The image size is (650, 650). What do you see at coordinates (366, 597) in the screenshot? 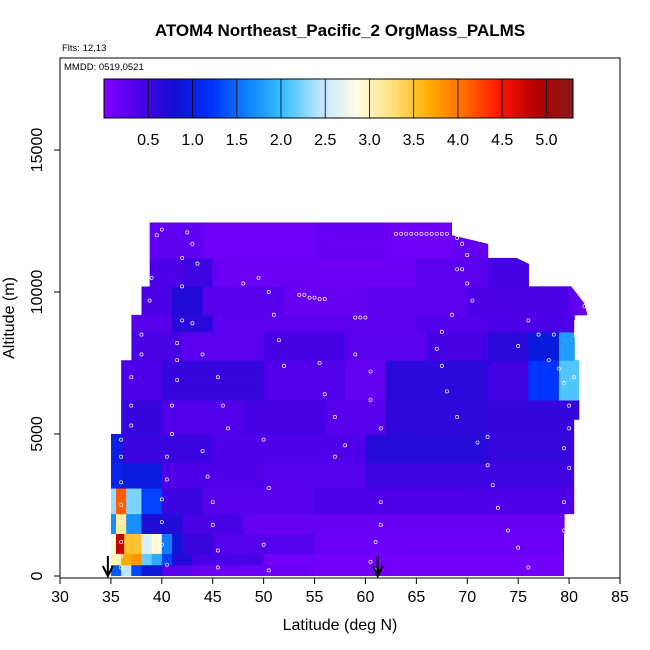
I see `x-tick-label: 60` at bounding box center [366, 597].